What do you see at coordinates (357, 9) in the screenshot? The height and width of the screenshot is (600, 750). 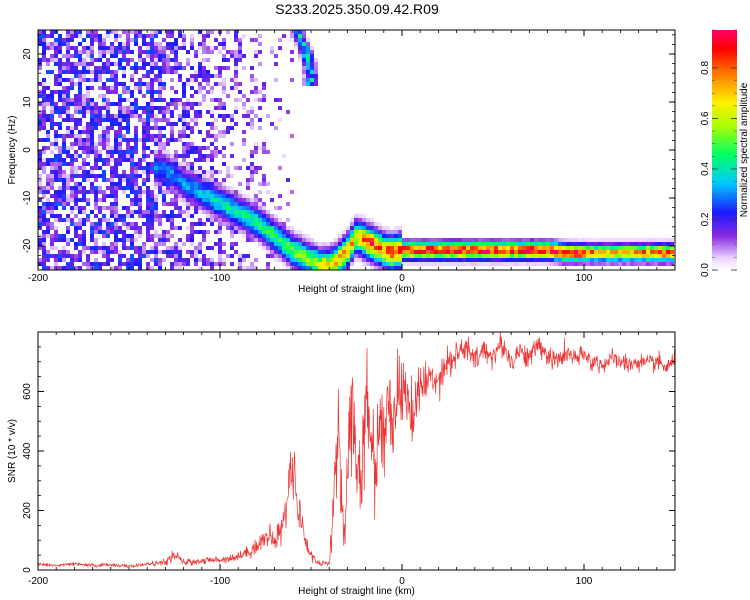 I see `chart-title: S233.2025.350.09.42.R09` at bounding box center [357, 9].